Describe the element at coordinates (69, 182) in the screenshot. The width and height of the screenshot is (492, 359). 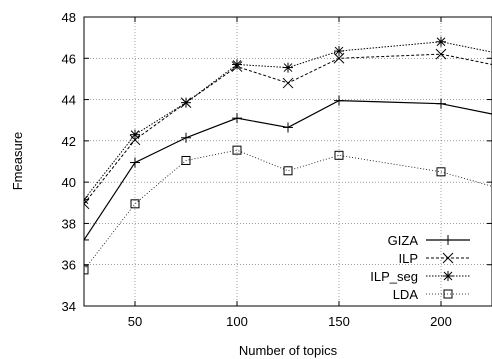
I see `y-tick-label: 40` at that location.